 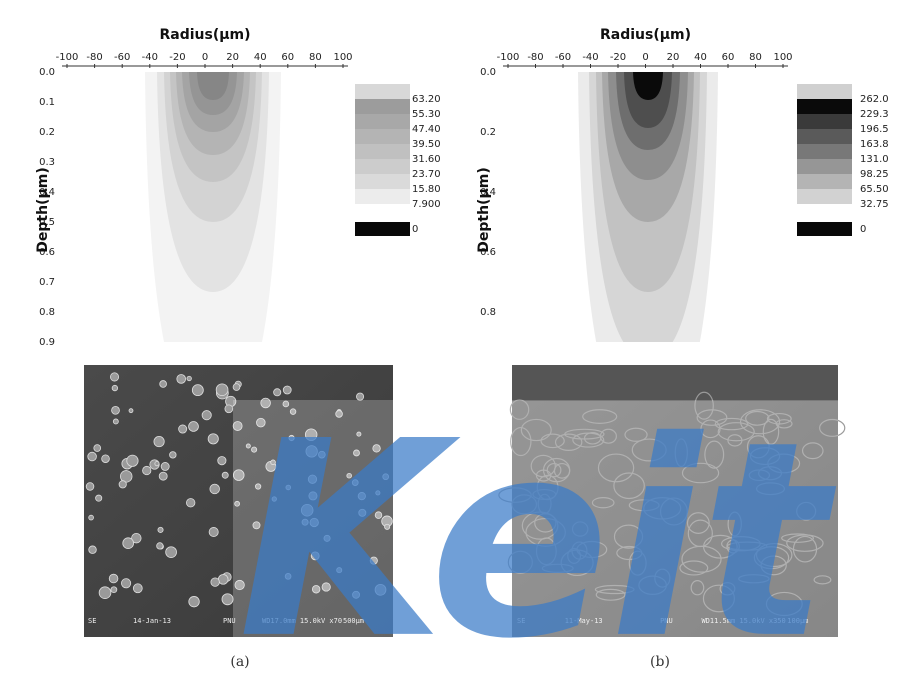 What do you see at coordinates (700, 57) in the screenshot?
I see `x-tick-label: 40` at bounding box center [700, 57].